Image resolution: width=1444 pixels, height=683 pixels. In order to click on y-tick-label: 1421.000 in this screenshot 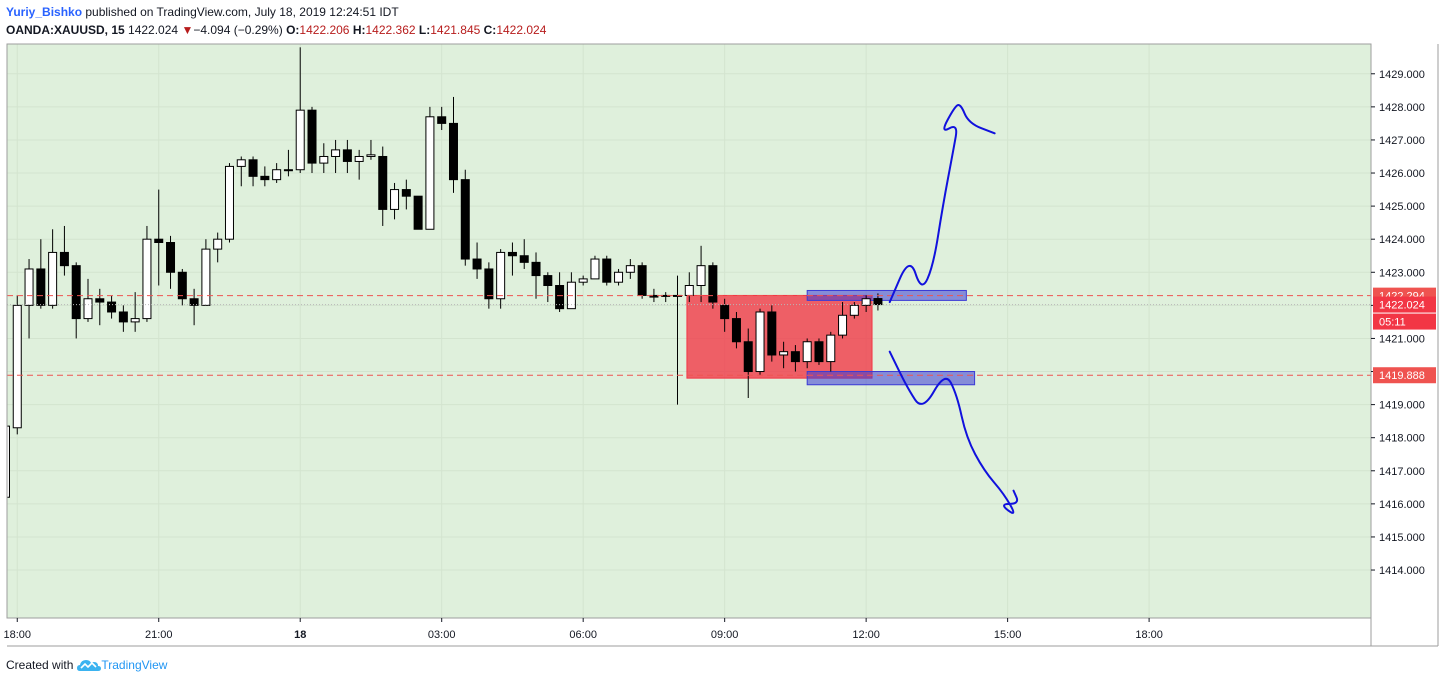, I will do `click(1402, 339)`.